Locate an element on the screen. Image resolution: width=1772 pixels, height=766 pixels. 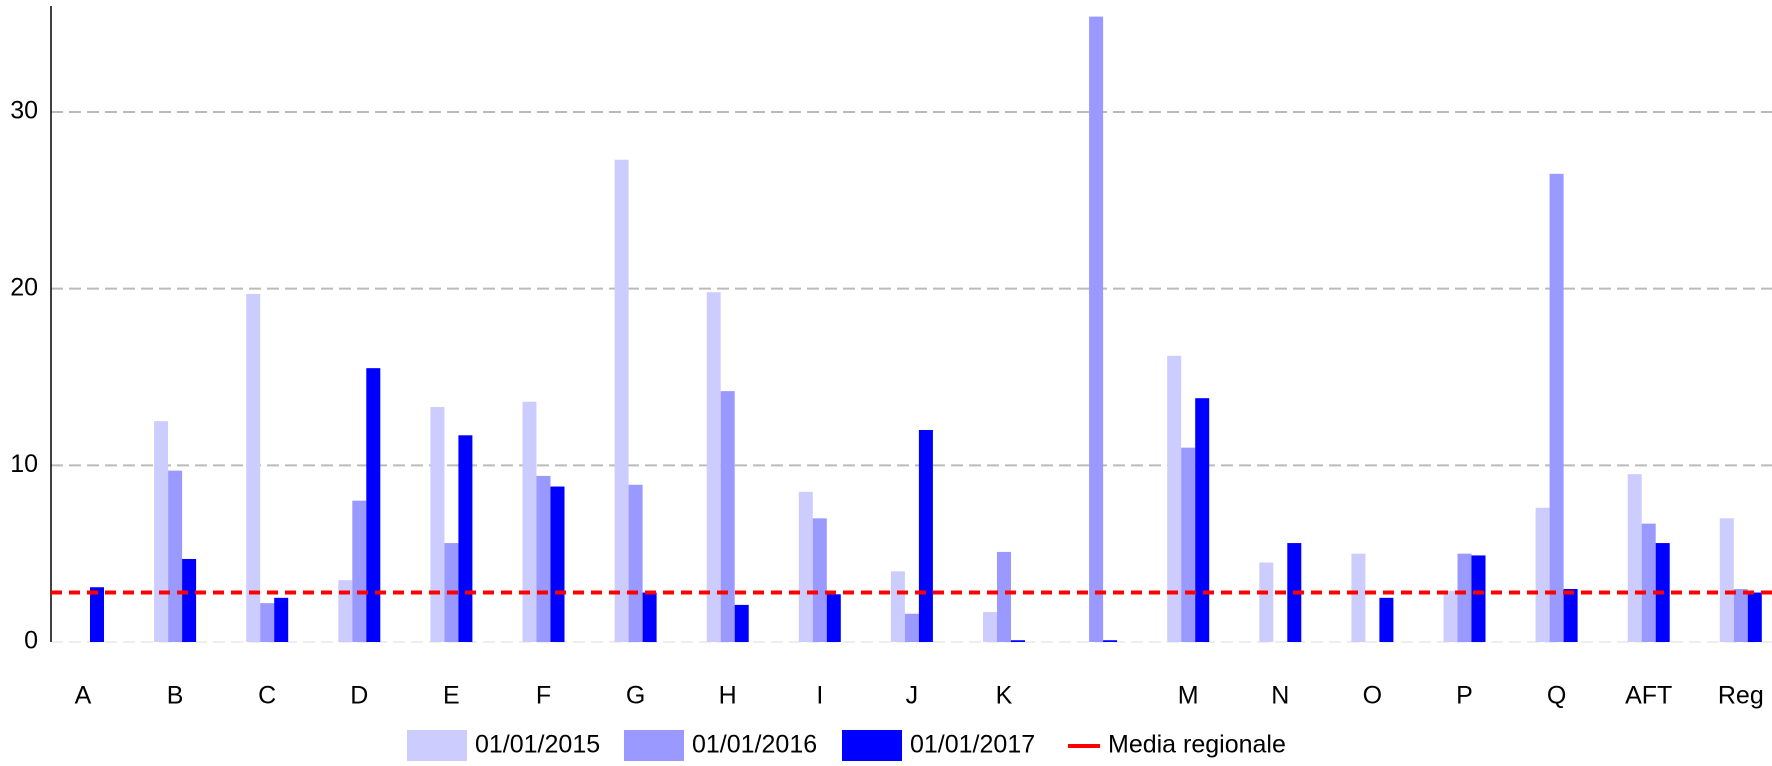
x-tick-label: C is located at coordinates (267, 696).